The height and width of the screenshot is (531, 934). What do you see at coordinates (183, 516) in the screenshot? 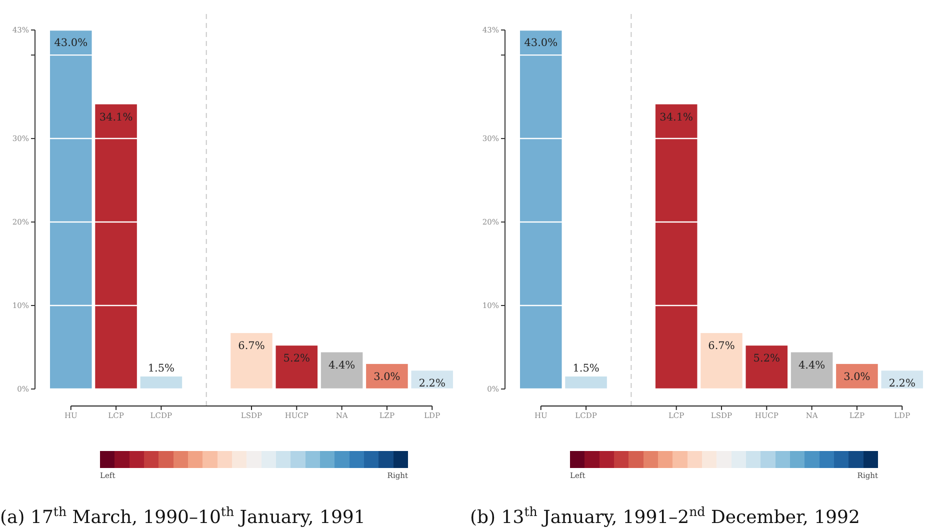
I see `text: (a) 17$^{th}$ March, 1990–10$^{th}$ January, 1991` at bounding box center [183, 516].